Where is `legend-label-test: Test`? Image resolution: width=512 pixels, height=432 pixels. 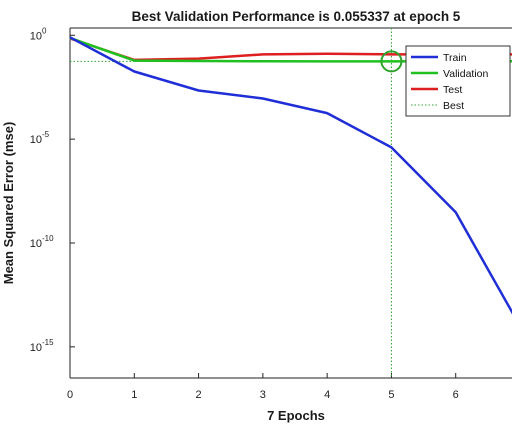
legend-label-test: Test is located at coordinates (452, 90).